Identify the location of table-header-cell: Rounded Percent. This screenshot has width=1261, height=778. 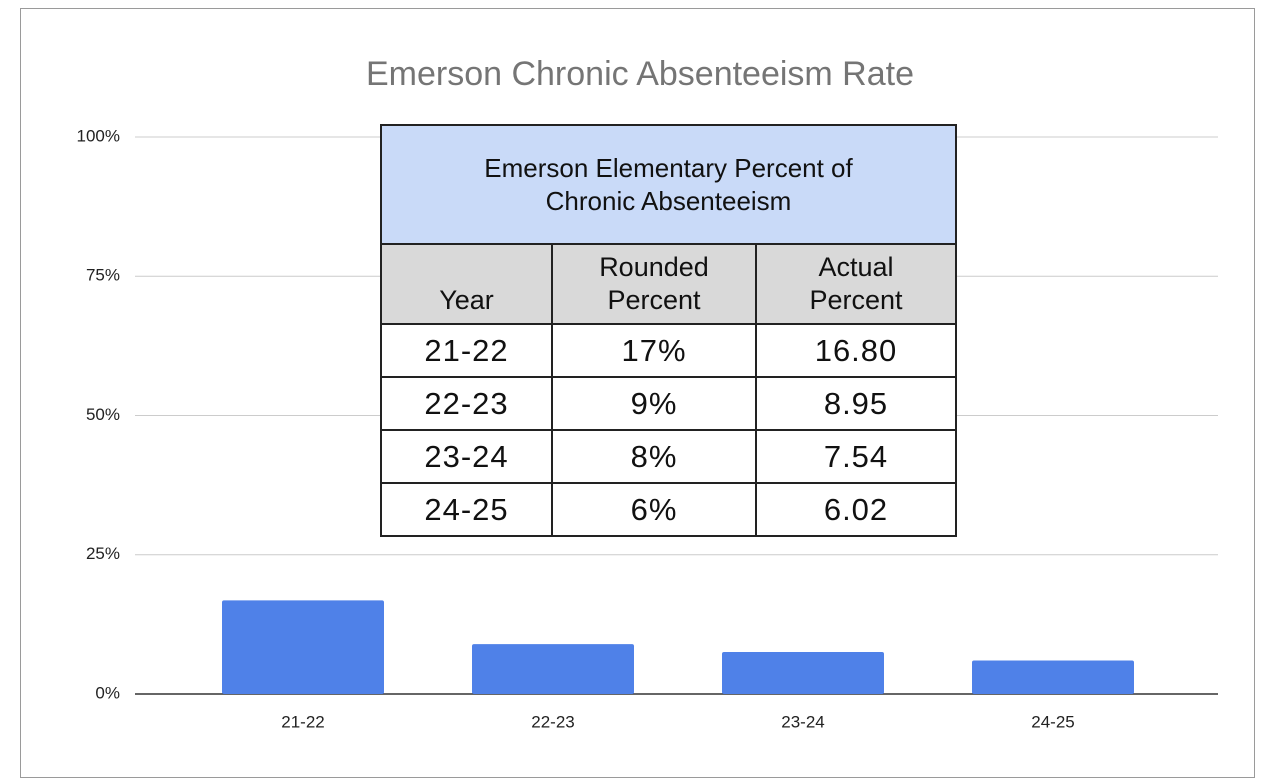
(654, 284).